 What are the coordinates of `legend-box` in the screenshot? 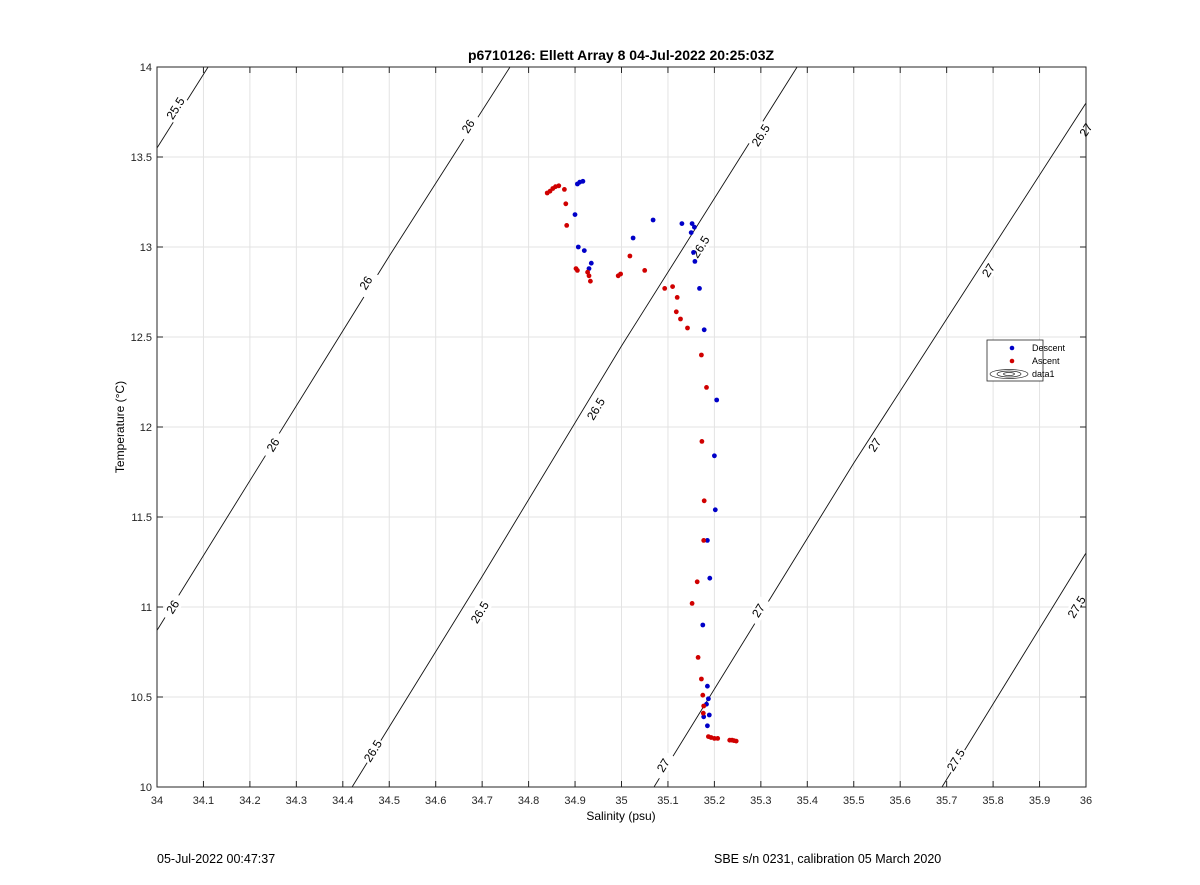 It's located at (1015, 360).